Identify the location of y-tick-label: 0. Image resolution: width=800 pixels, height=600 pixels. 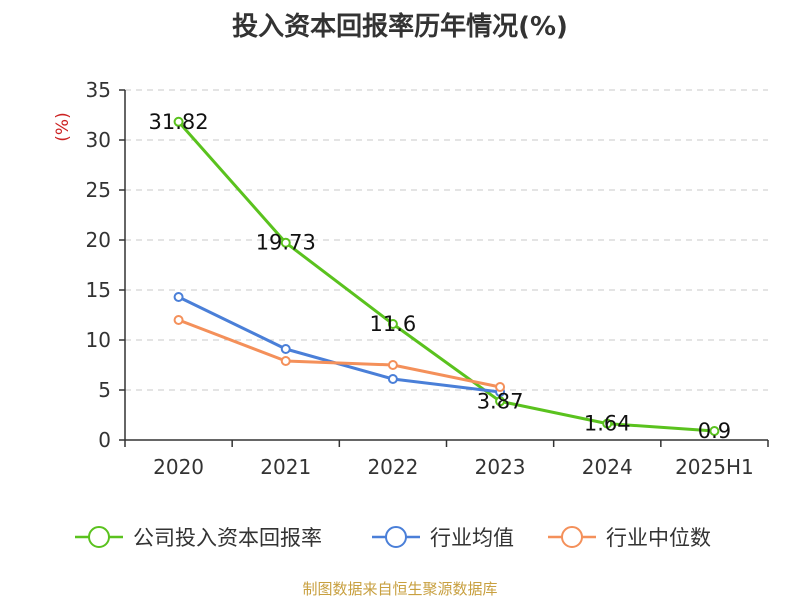
(104, 440).